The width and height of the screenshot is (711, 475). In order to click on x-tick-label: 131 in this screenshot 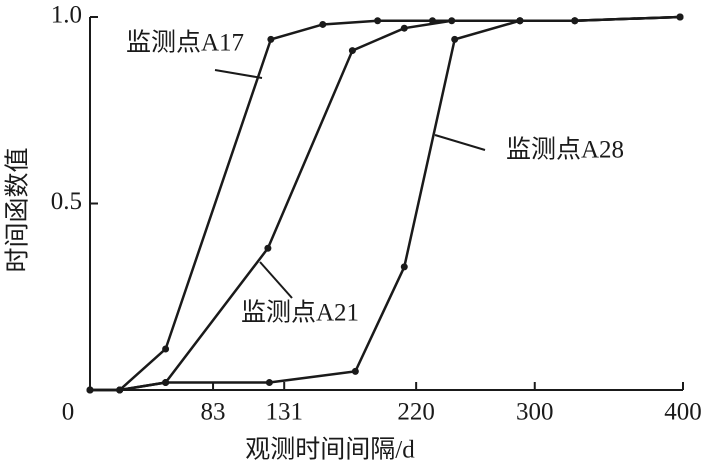, I will do `click(284, 412)`.